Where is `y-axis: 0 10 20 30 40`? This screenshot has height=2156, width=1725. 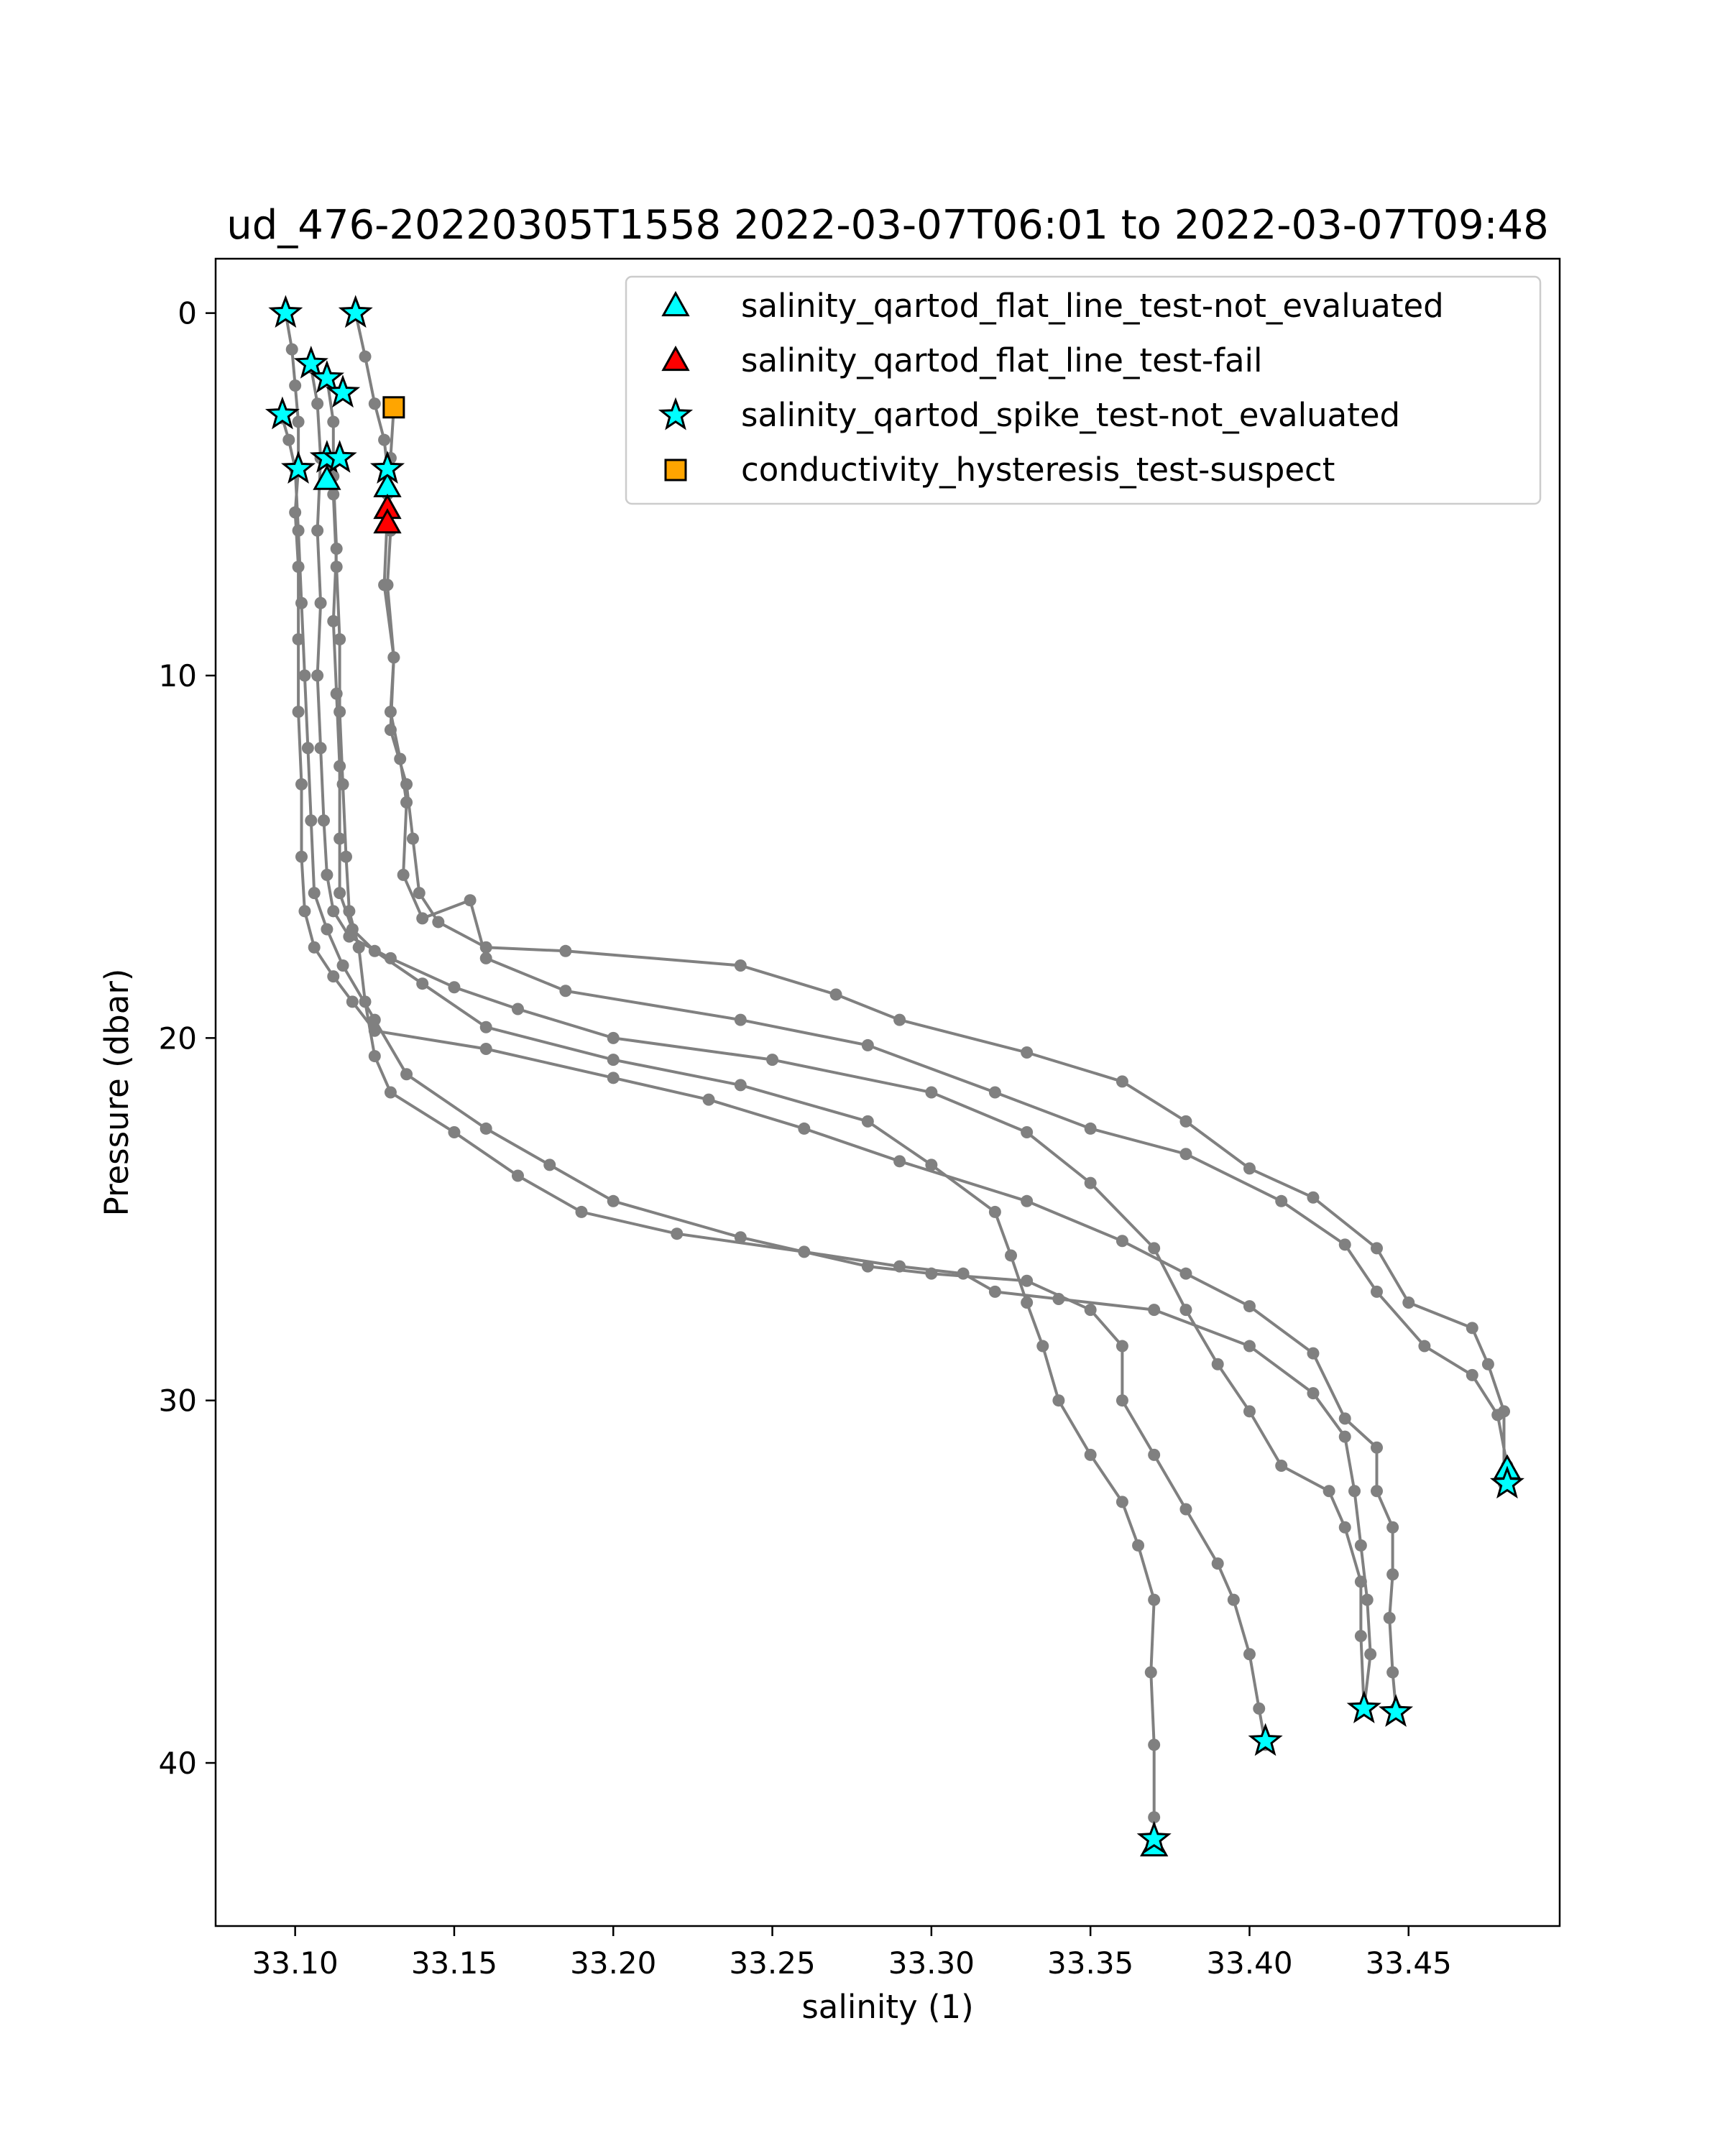
y-axis: 0 10 20 30 40 is located at coordinates (187, 1038).